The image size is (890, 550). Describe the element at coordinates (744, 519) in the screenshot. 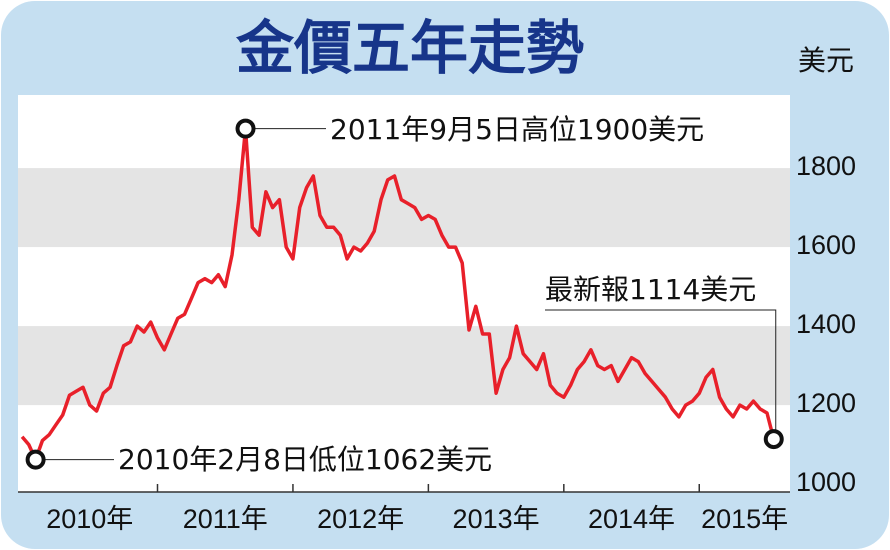

I see `x-tick-label: 2015年` at that location.